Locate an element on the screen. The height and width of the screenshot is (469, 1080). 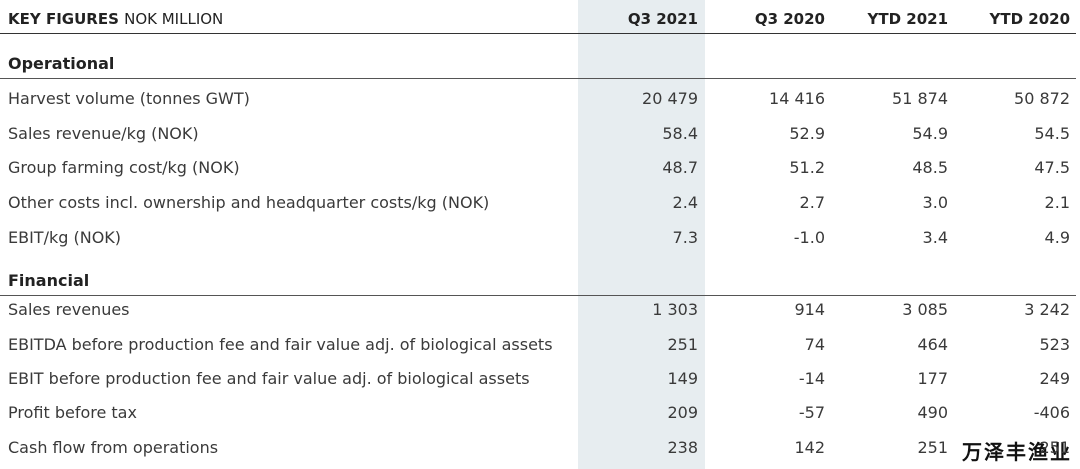
cell-value: -1.0 is located at coordinates (809, 237).